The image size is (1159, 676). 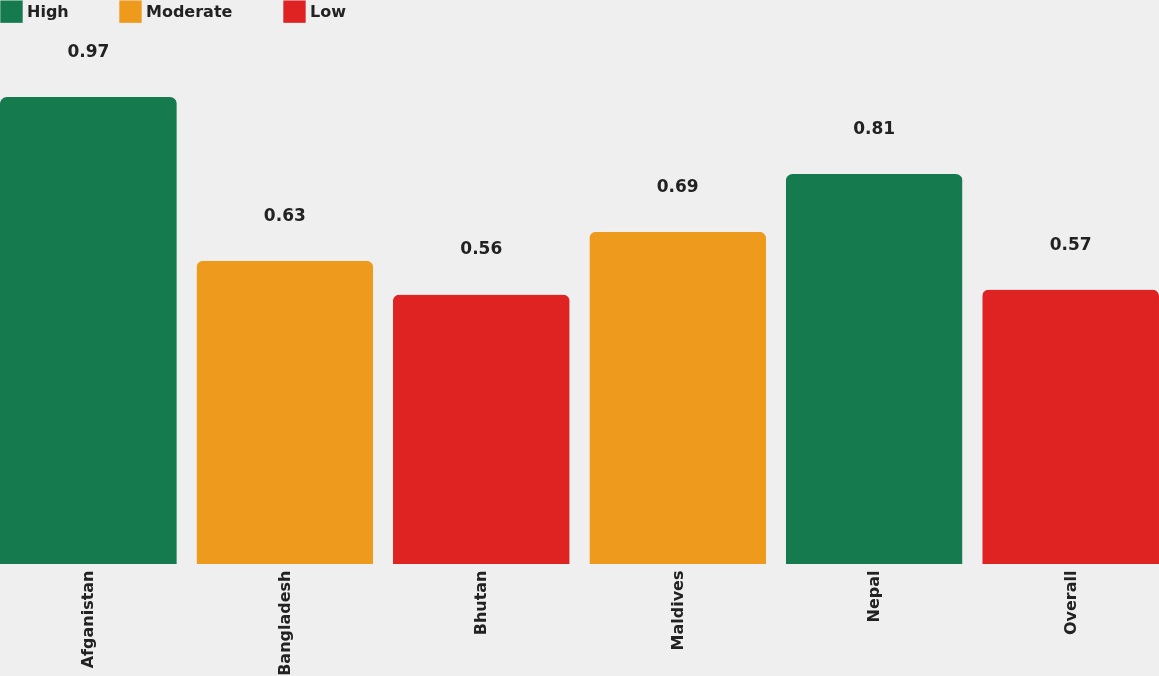 I want to click on data-label: 0.81, so click(x=874, y=128).